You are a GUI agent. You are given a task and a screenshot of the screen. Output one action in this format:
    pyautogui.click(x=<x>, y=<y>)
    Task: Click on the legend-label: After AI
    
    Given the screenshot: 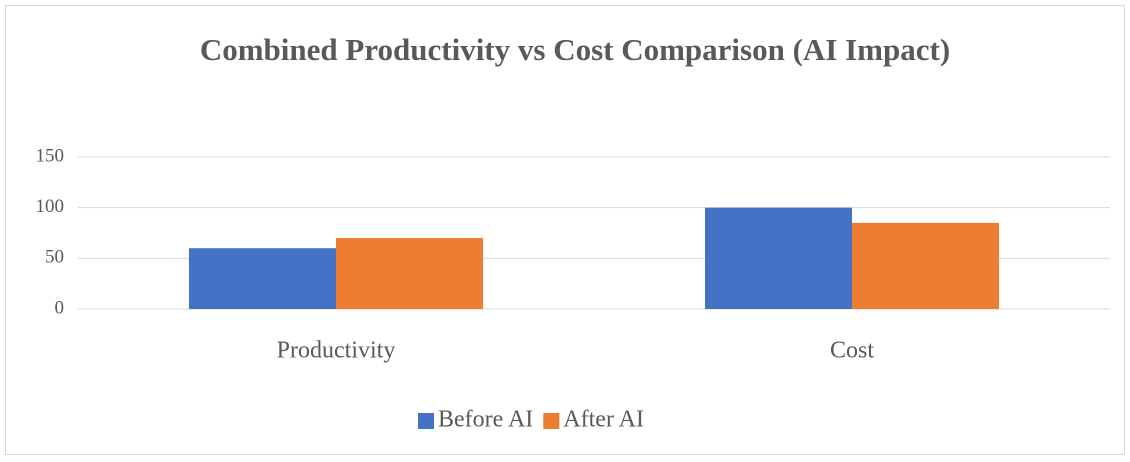 What is the action you would take?
    pyautogui.click(x=603, y=420)
    